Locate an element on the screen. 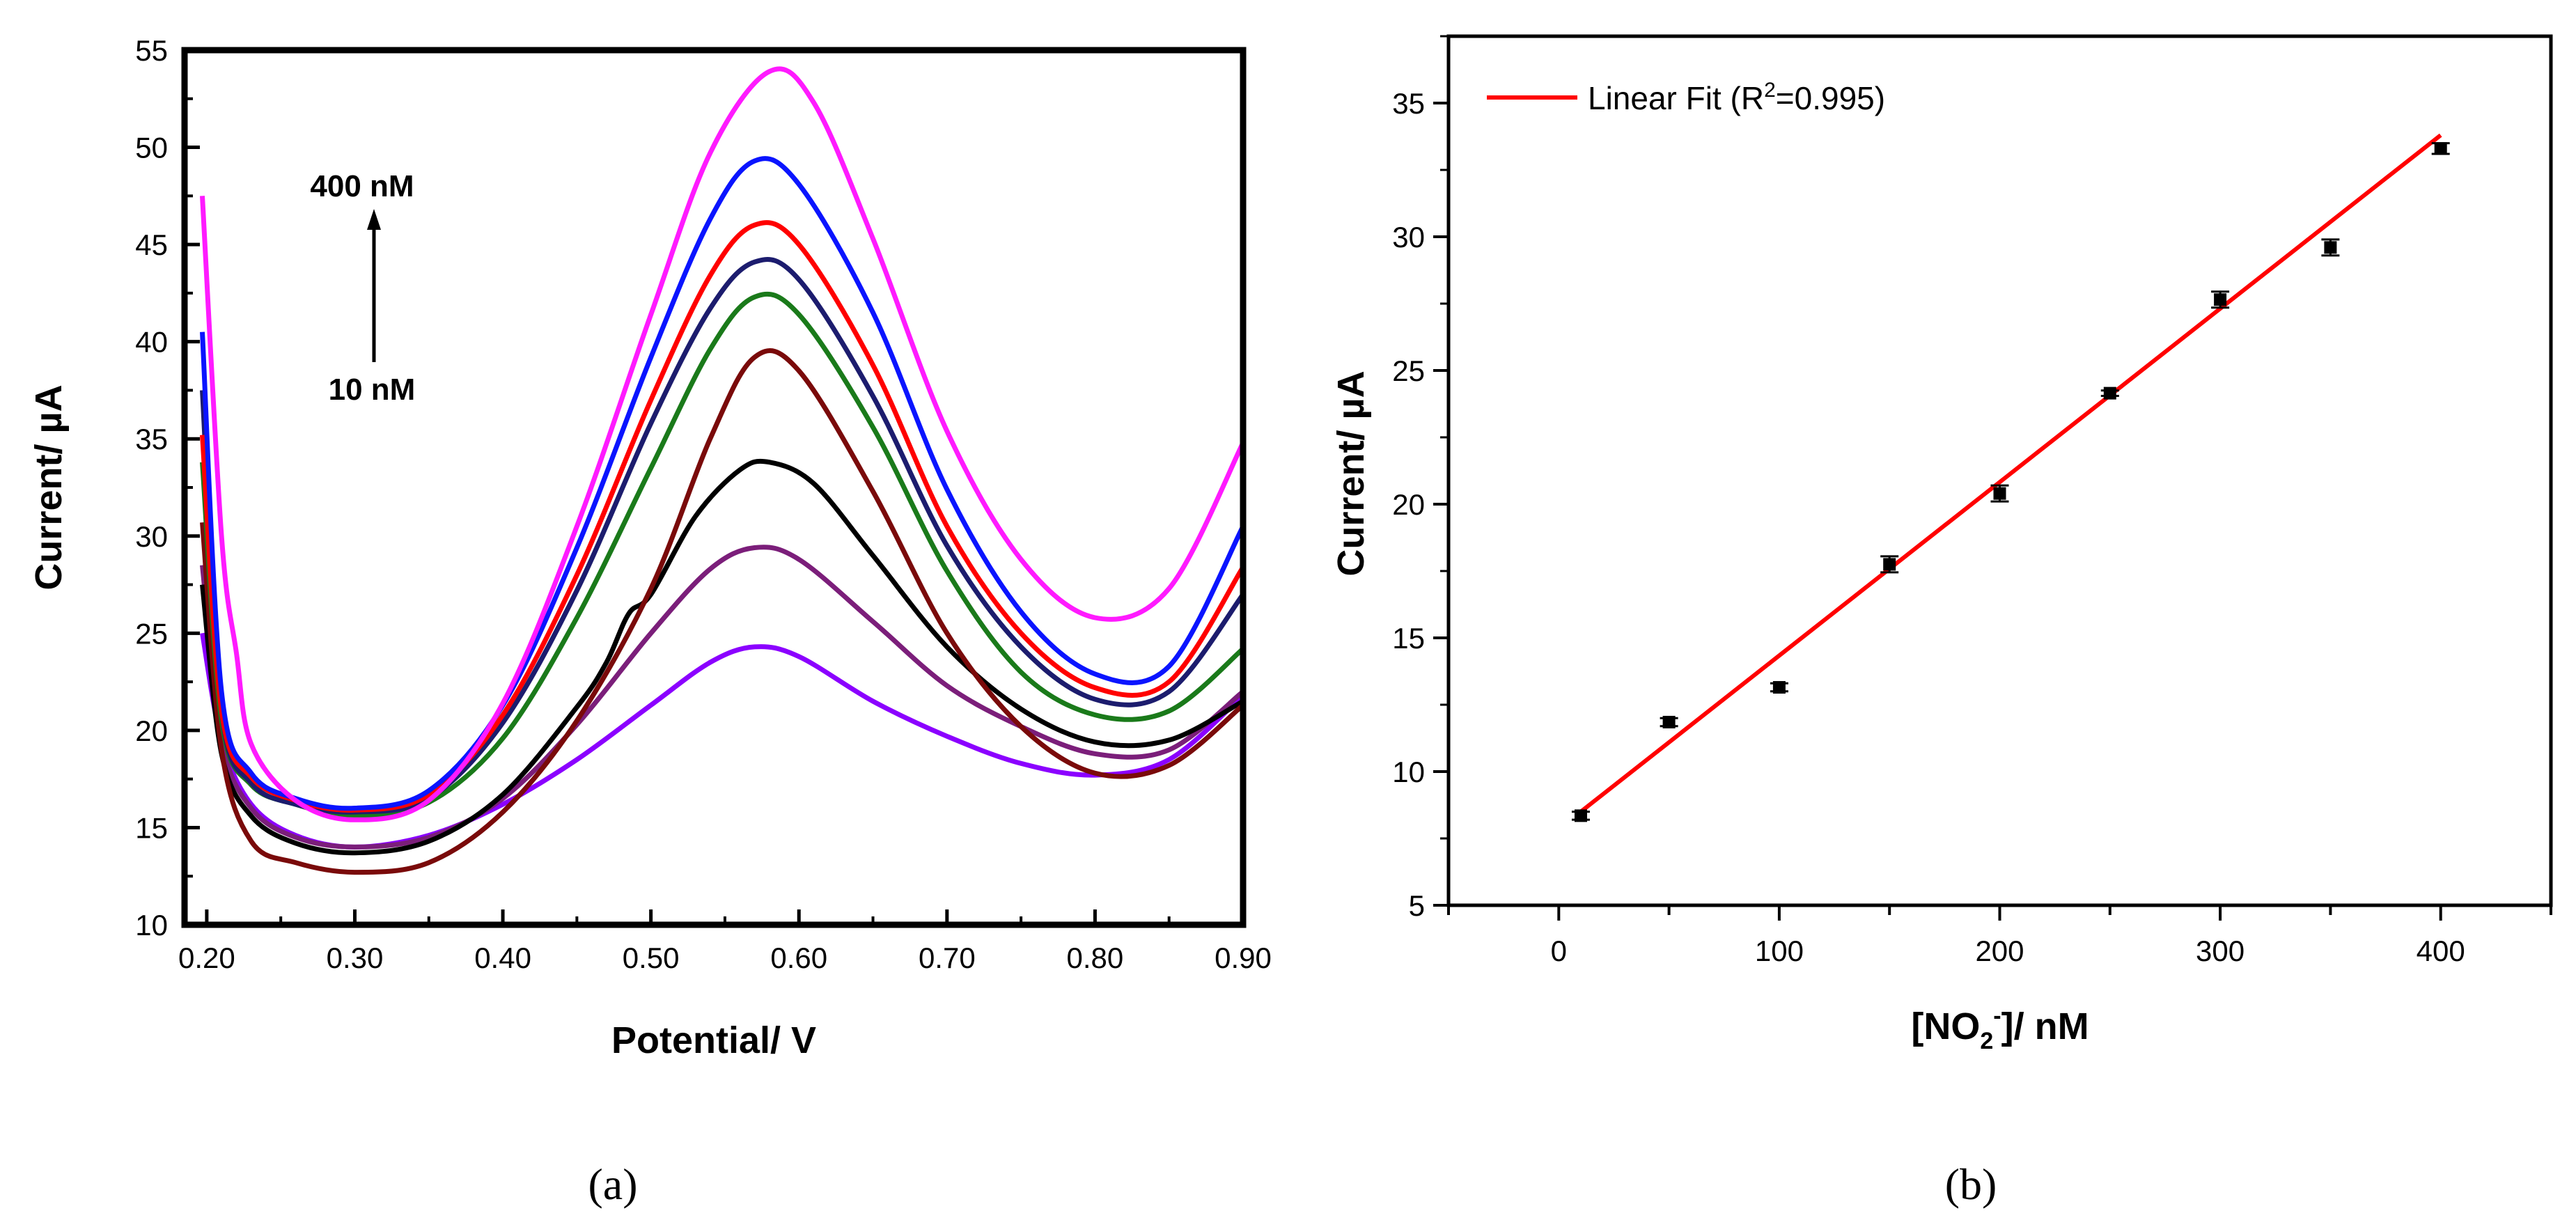 This screenshot has height=1227, width=2576. y-tick-label: 5 is located at coordinates (1417, 906).